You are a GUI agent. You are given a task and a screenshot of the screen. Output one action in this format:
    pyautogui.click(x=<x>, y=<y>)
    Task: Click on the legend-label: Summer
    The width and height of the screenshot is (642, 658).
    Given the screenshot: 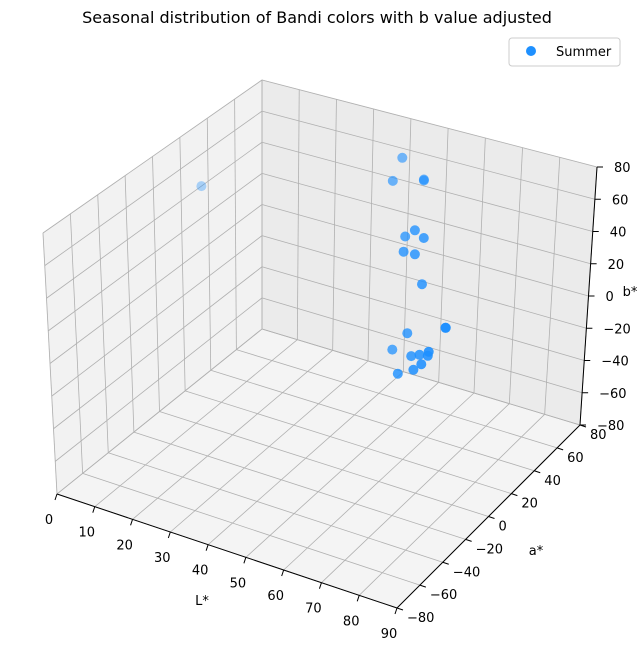 What is the action you would take?
    pyautogui.click(x=584, y=52)
    